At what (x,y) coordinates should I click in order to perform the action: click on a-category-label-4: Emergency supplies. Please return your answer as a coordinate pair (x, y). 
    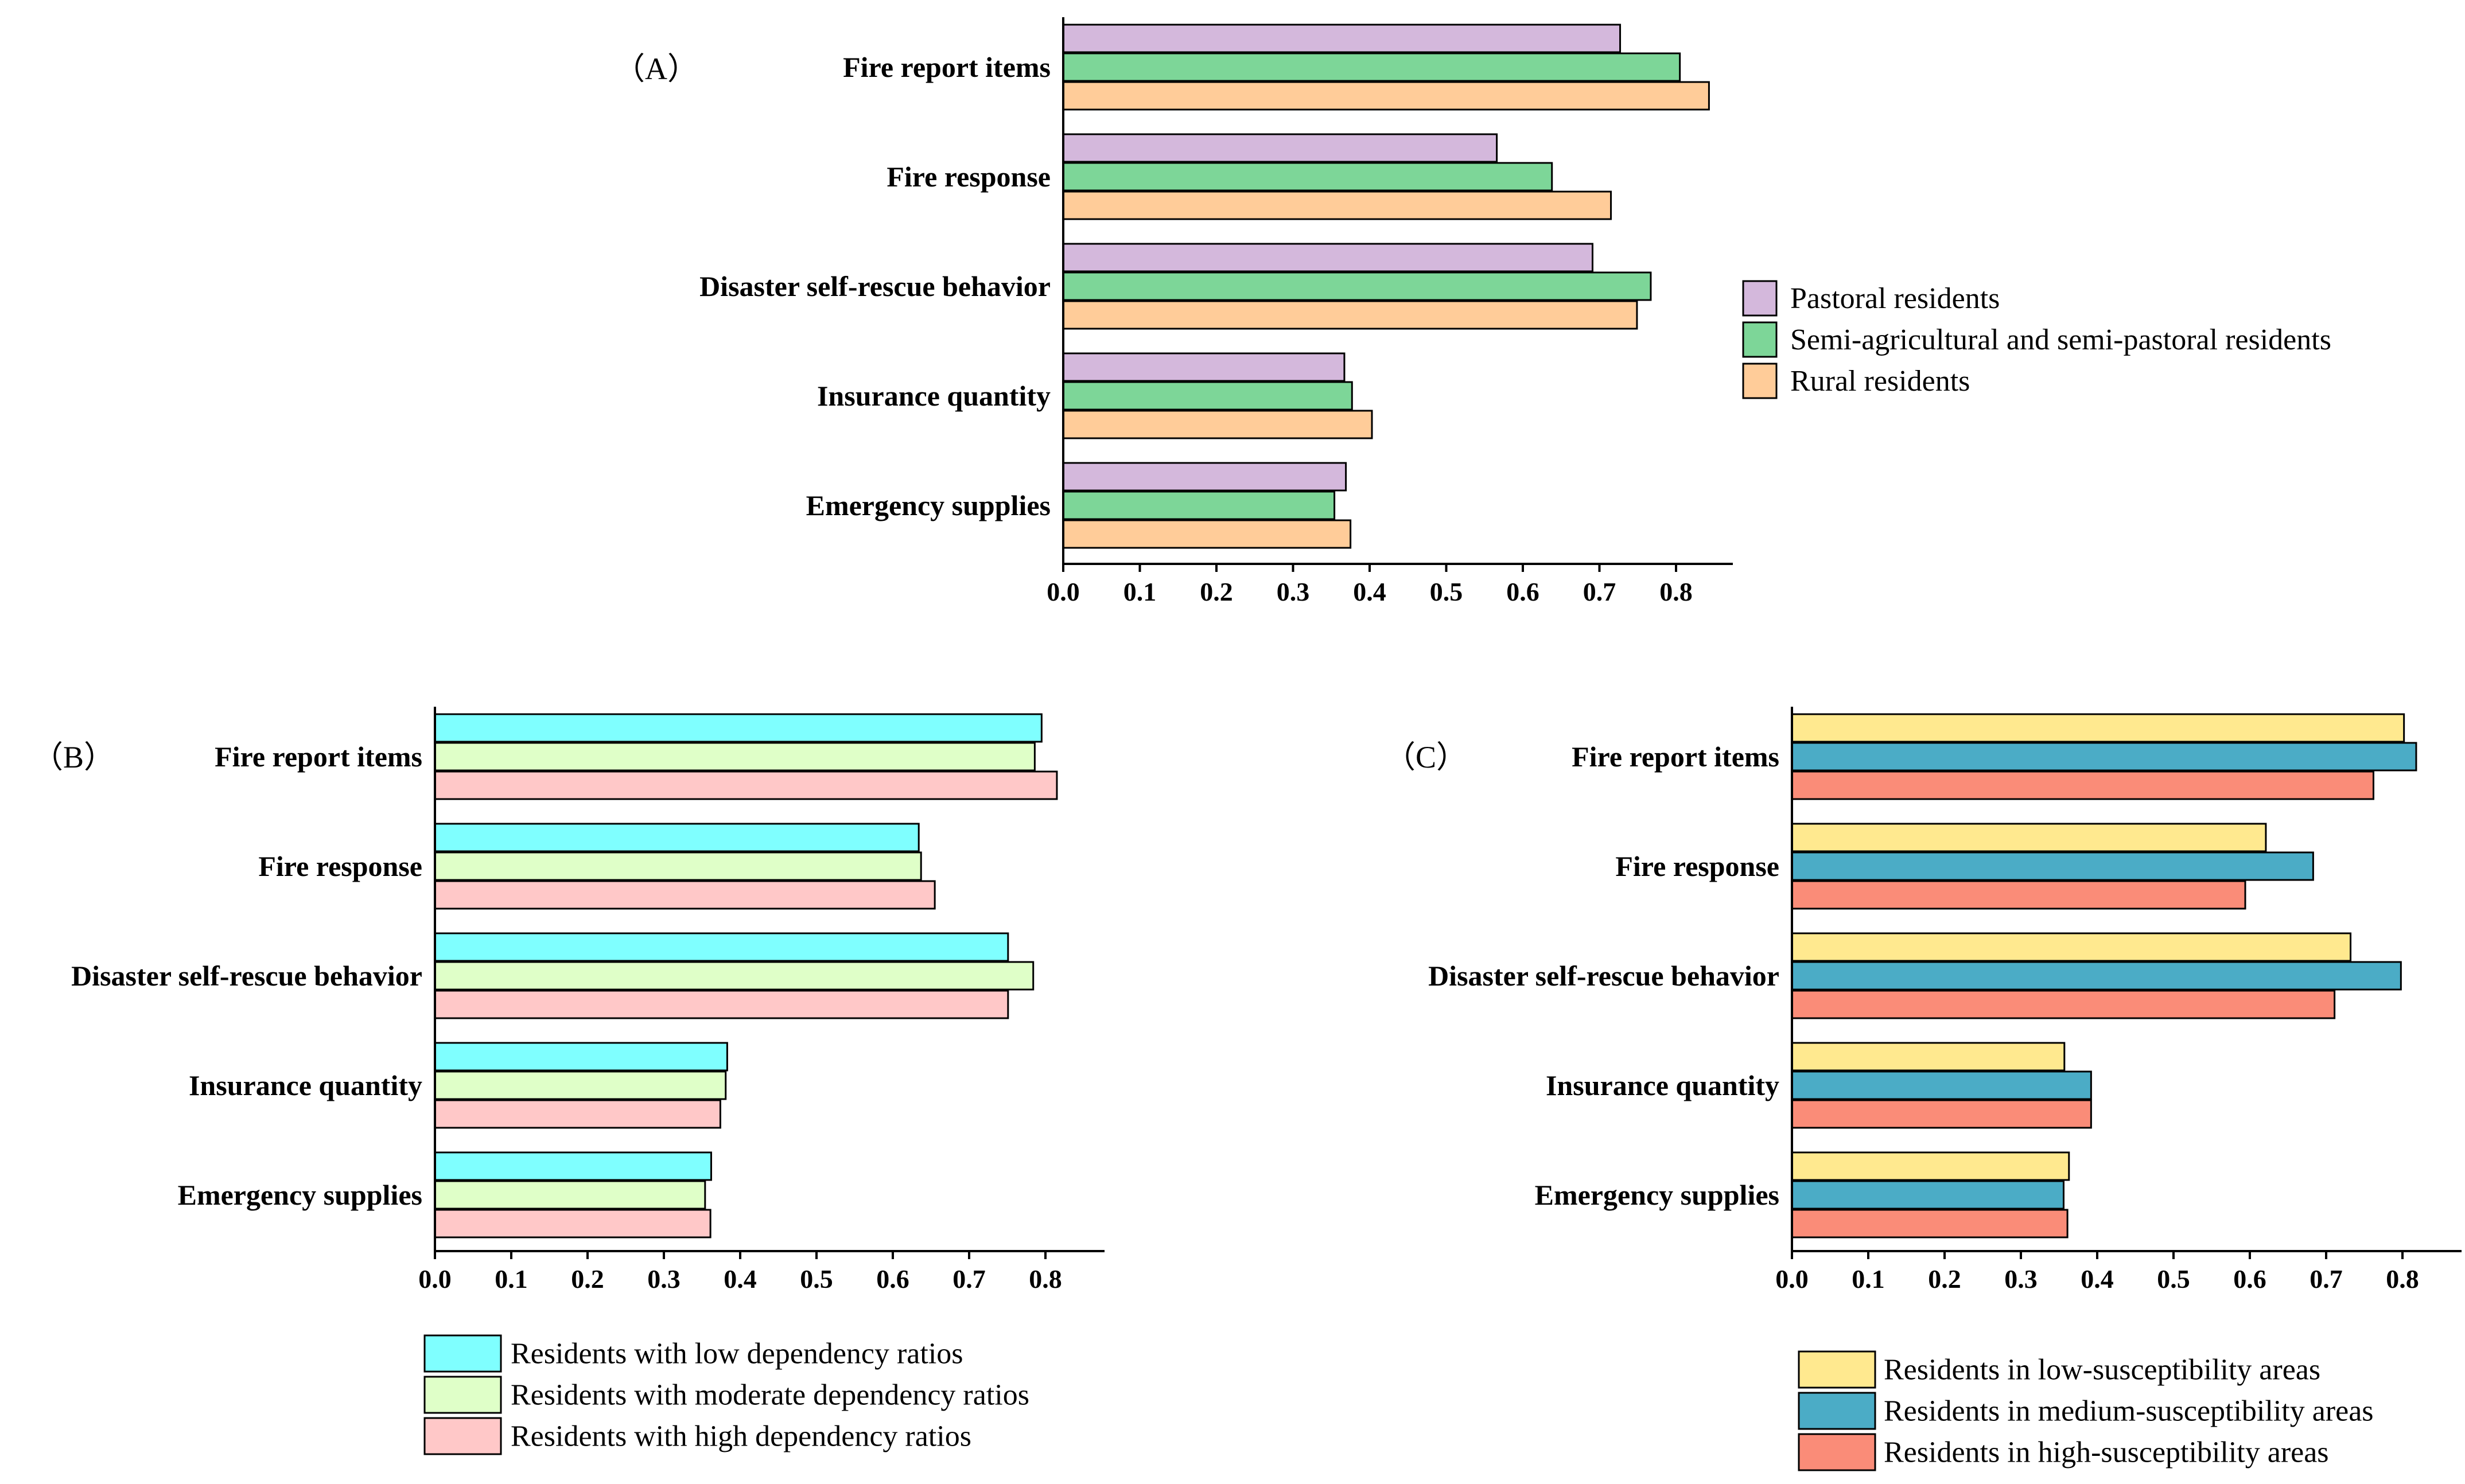
    Looking at the image, I should click on (928, 505).